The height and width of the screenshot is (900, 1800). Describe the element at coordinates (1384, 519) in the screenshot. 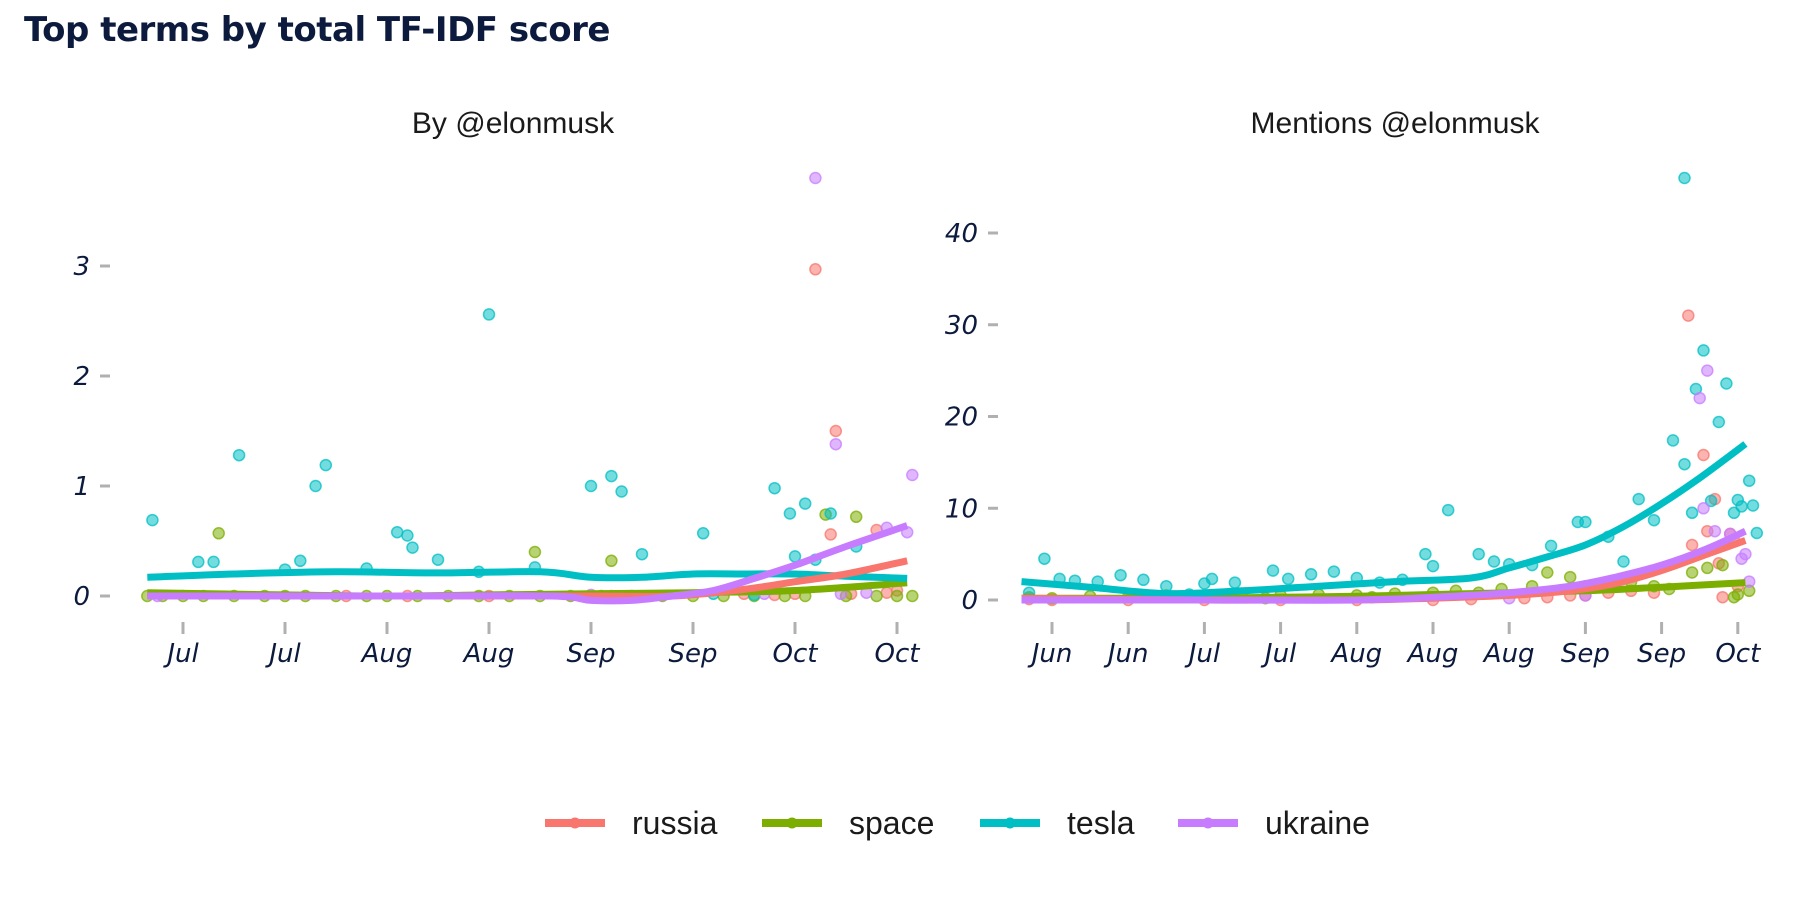

I see `mentions-elonmusk-trend-tesla` at that location.